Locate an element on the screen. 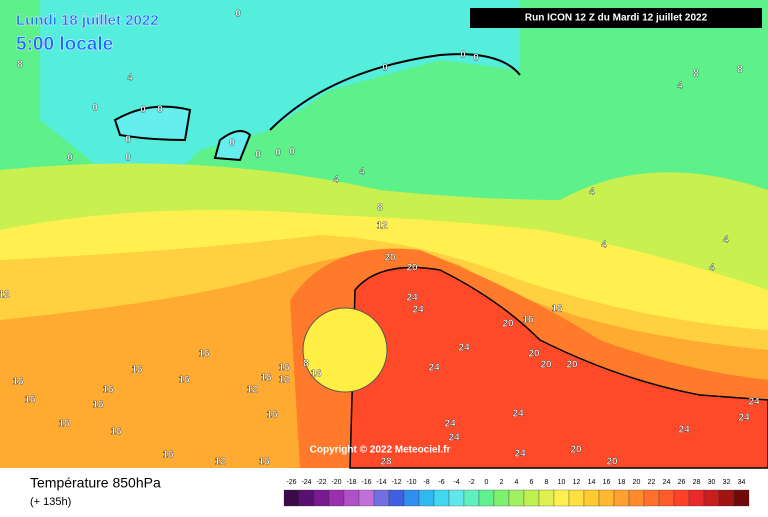 The width and height of the screenshot is (768, 517). scale-label: 34 is located at coordinates (742, 482).